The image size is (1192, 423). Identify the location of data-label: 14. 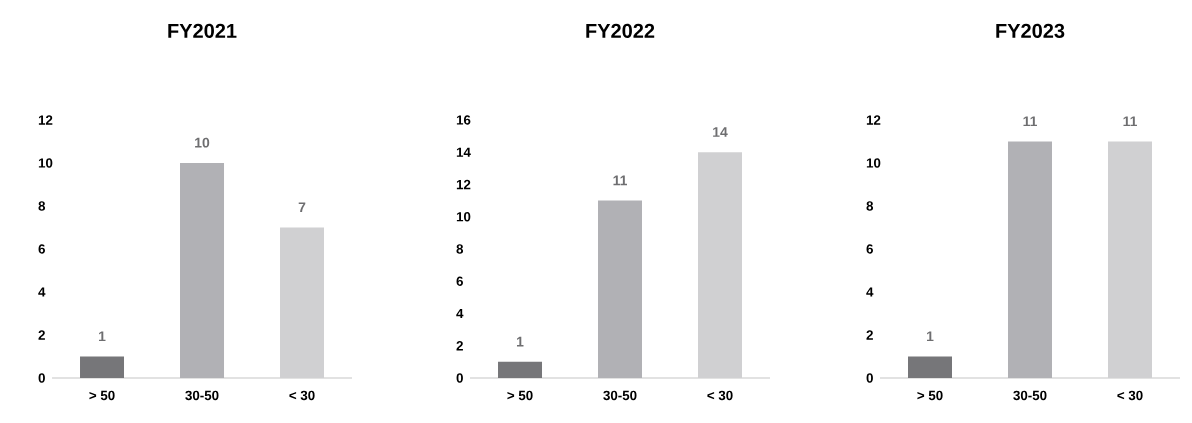
(720, 132).